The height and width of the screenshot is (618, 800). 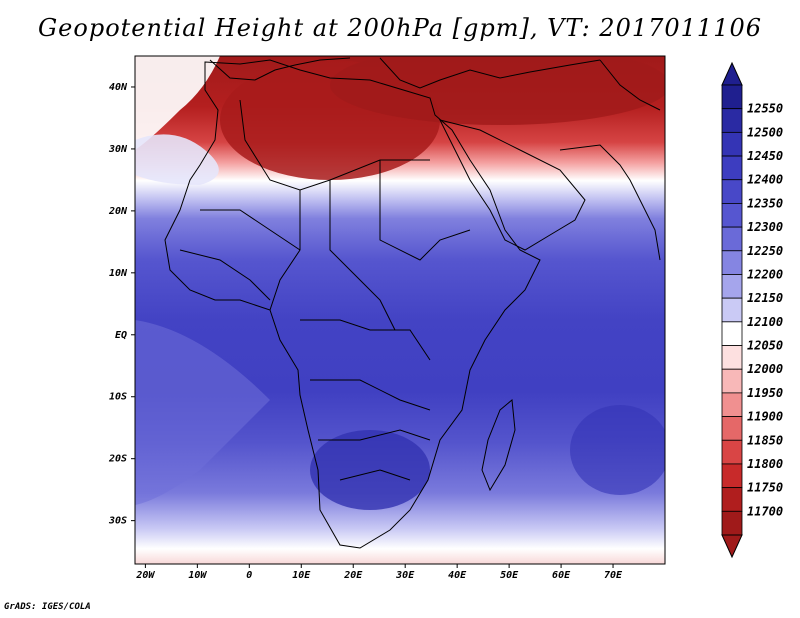 What do you see at coordinates (765, 346) in the screenshot?
I see `colorbar-level-label: 12050` at bounding box center [765, 346].